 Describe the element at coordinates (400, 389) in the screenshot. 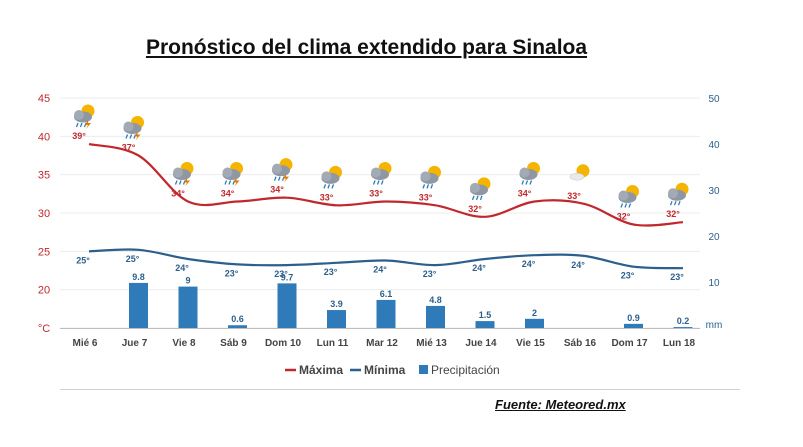

I see `divider` at that location.